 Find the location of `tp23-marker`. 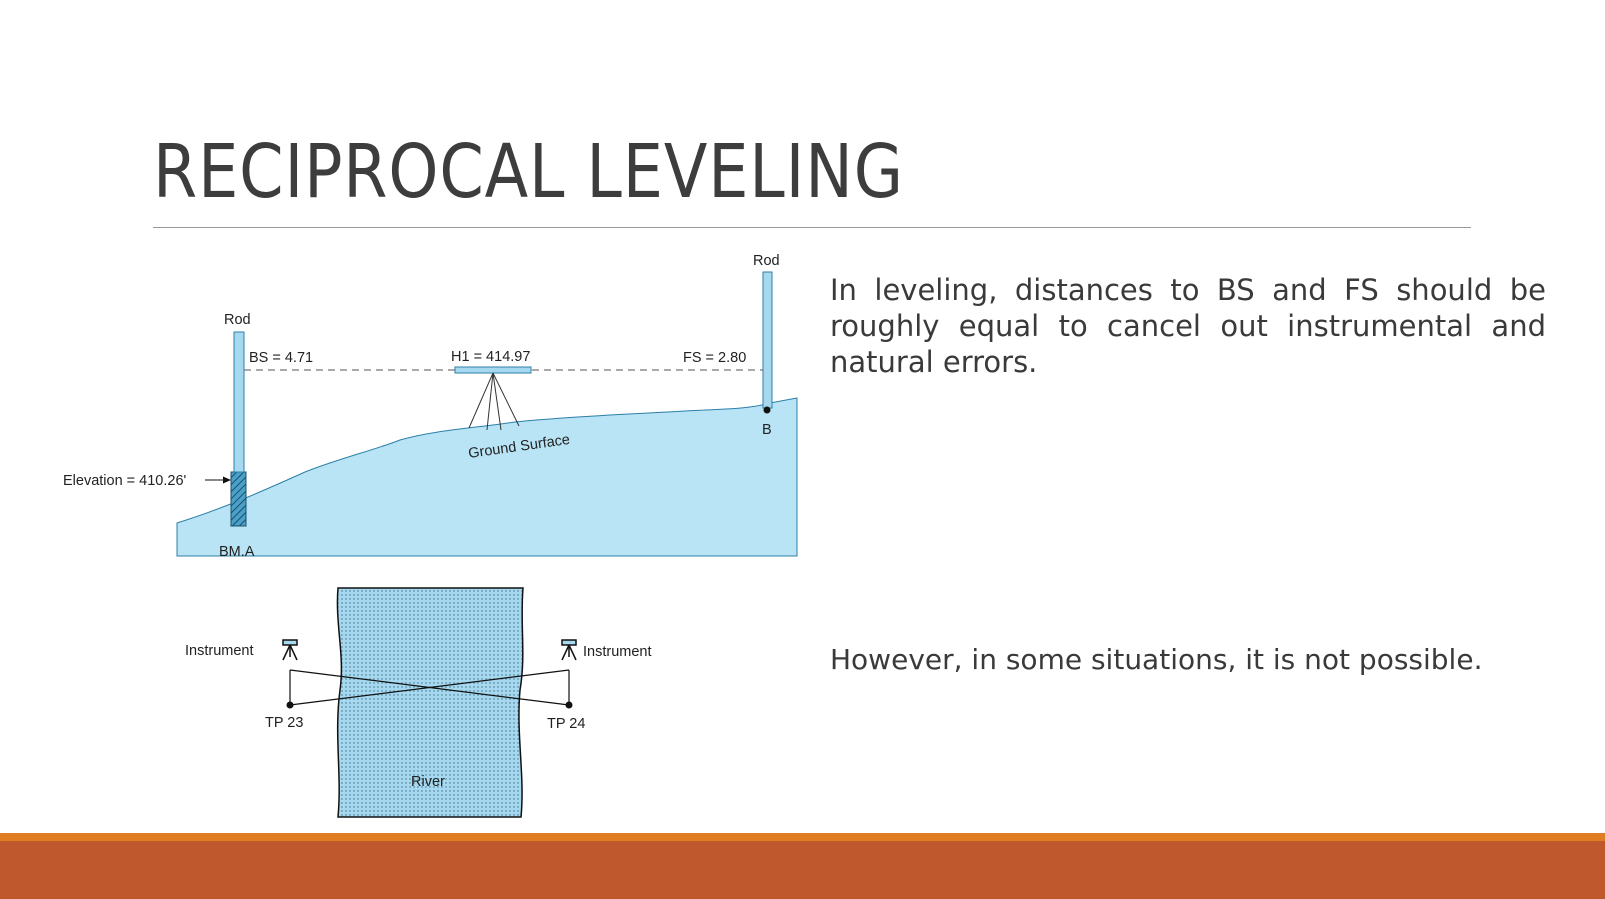

tp23-marker is located at coordinates (290, 705).